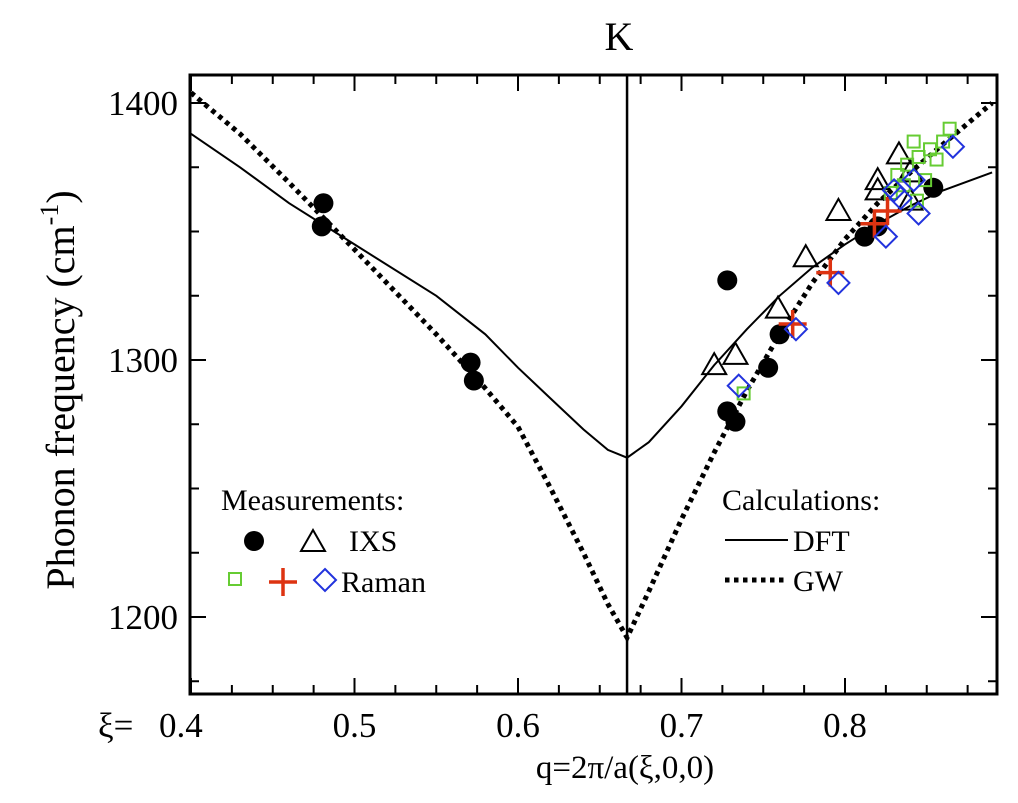 The height and width of the screenshot is (803, 1018). I want to click on x-axis-prefix: ξ=, so click(115, 725).